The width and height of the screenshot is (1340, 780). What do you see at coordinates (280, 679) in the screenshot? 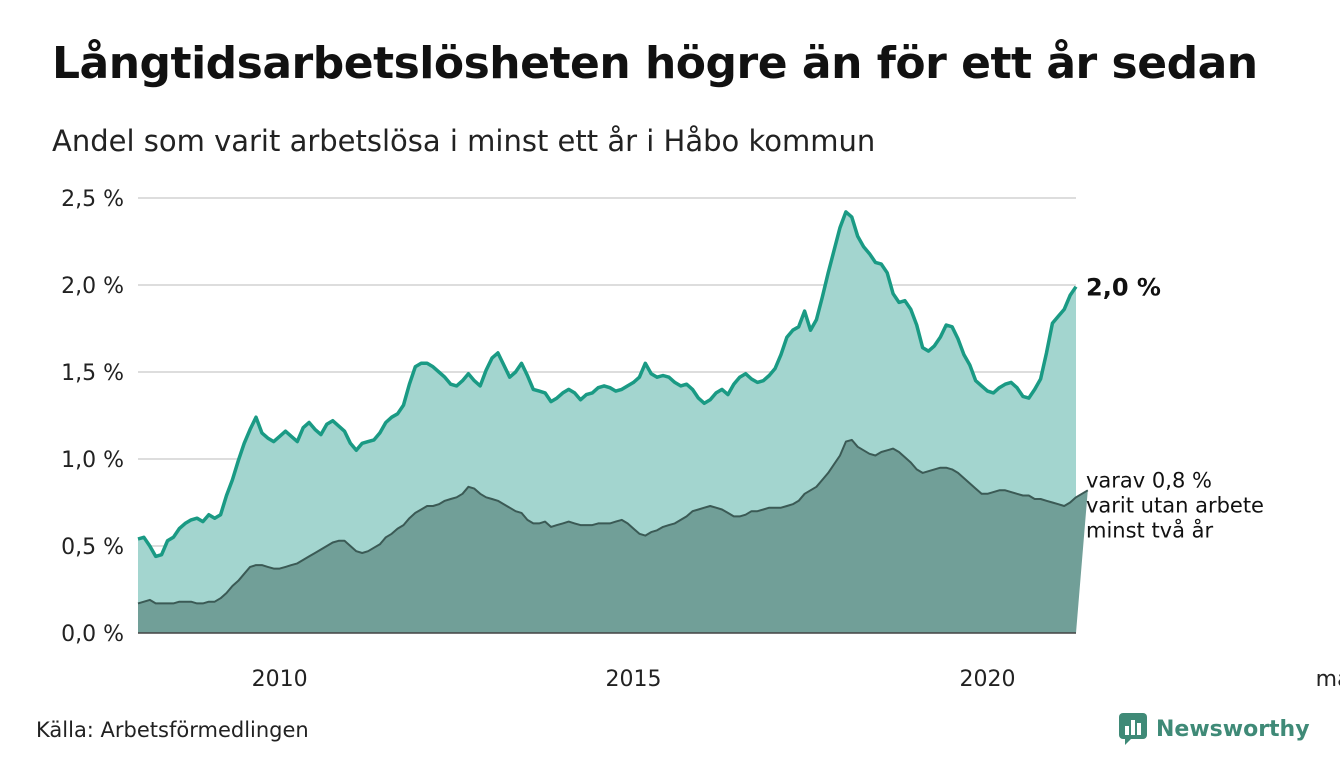
I see `x-tick-label-0: 2010` at bounding box center [280, 679].